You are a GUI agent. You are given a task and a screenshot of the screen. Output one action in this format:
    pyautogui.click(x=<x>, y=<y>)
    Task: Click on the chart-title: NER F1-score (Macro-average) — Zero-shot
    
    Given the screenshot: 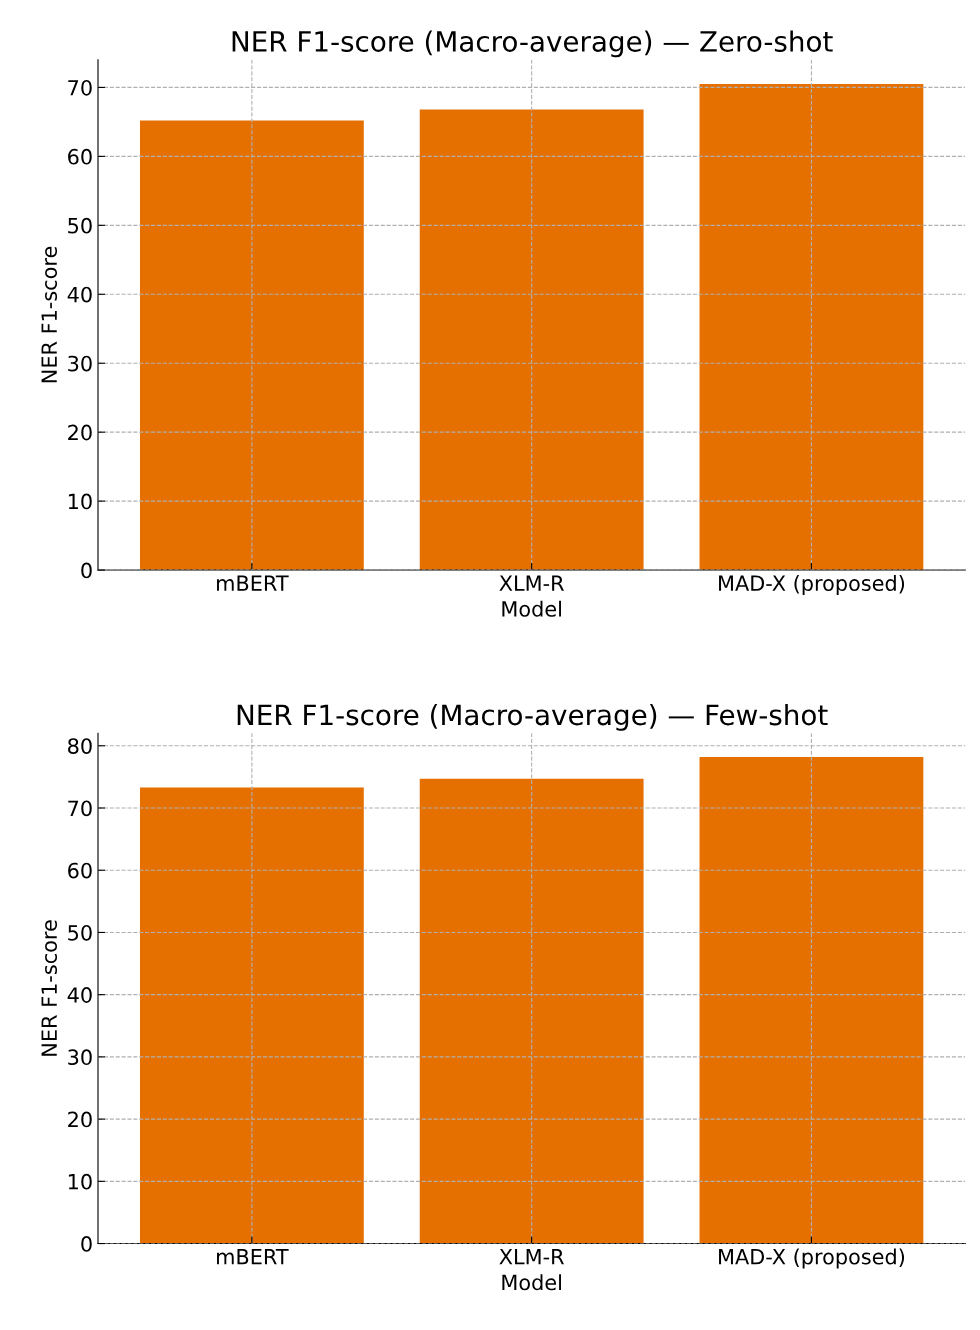 What is the action you would take?
    pyautogui.click(x=532, y=44)
    